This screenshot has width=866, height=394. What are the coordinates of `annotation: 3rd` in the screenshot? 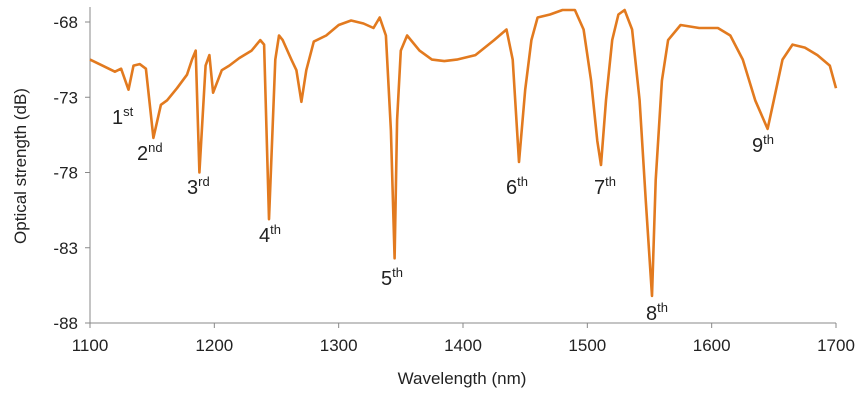 It's located at (198, 186).